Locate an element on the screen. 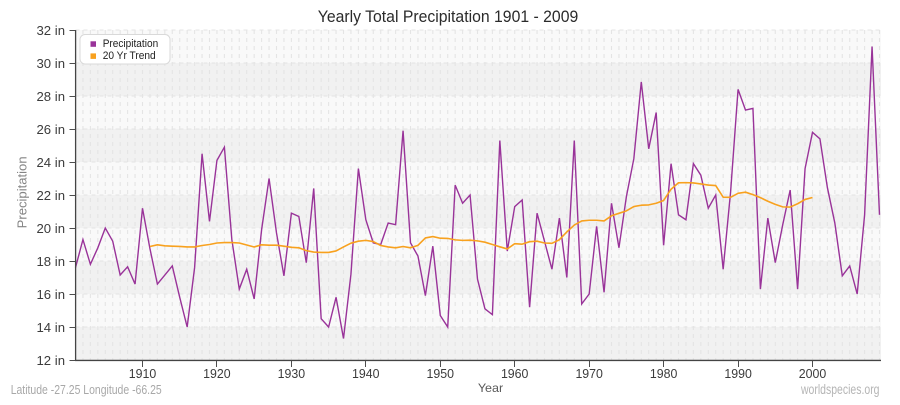  svg-text: 20 Yr Trend is located at coordinates (129, 56).